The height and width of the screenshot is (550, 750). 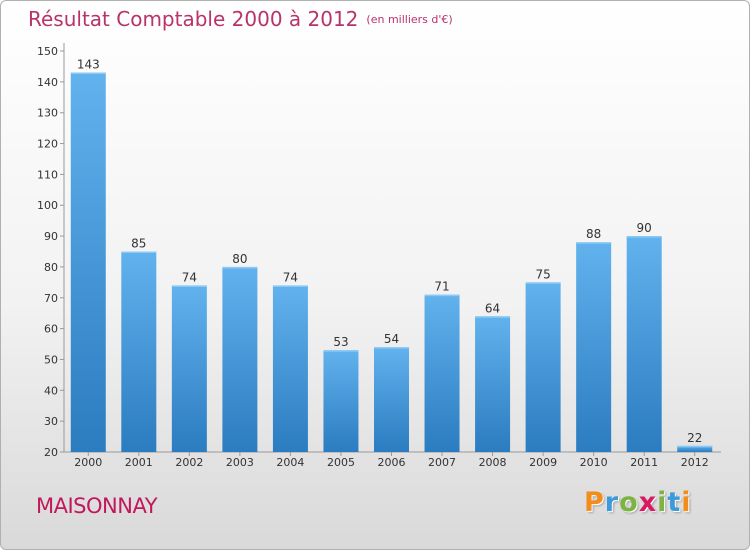 I want to click on bar-value-label: 71, so click(x=441, y=287).